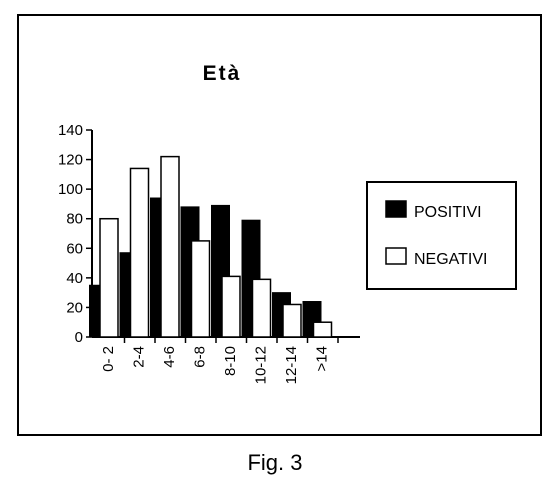 The width and height of the screenshot is (550, 484). Describe the element at coordinates (215, 365) in the screenshot. I see `x-tick-labels: 0- 2 2-4 4-6 6-8 8-10 10-12 12-14 >14` at that location.